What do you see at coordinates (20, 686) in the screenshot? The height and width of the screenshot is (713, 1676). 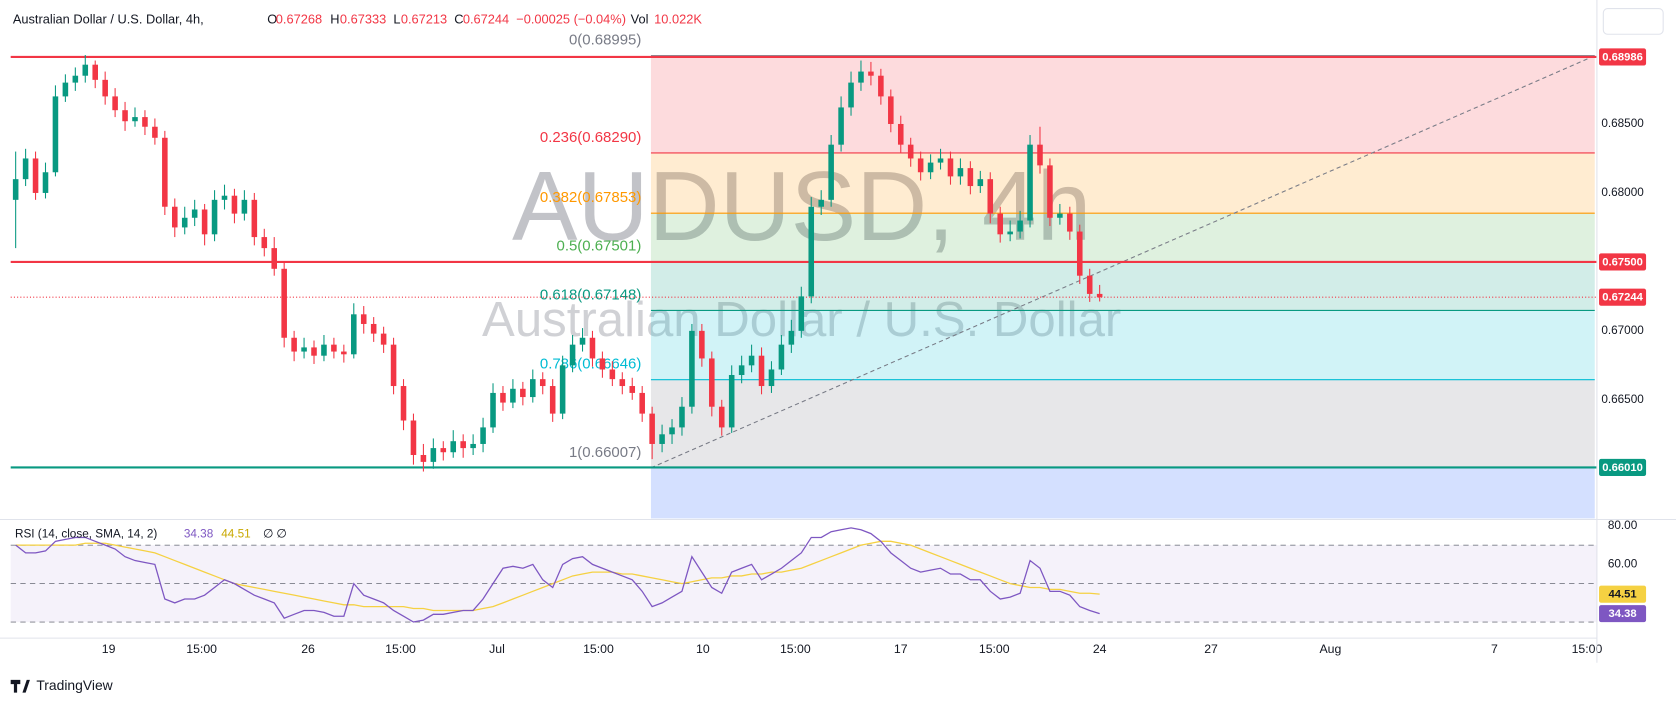 I see `brand-logo` at bounding box center [20, 686].